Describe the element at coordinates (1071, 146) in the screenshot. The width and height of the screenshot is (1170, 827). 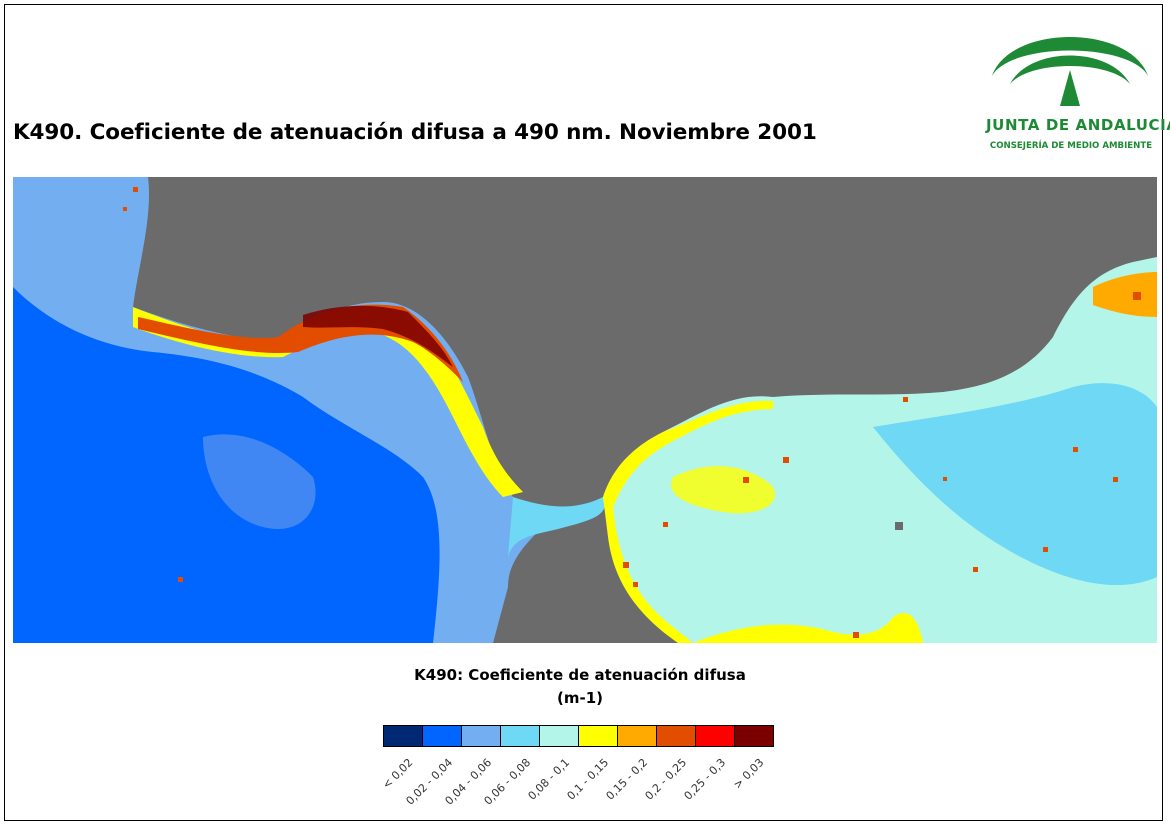
I see `logo-text-consejeria: CONSEJERÍA DE MEDIO AMBIENTE` at that location.